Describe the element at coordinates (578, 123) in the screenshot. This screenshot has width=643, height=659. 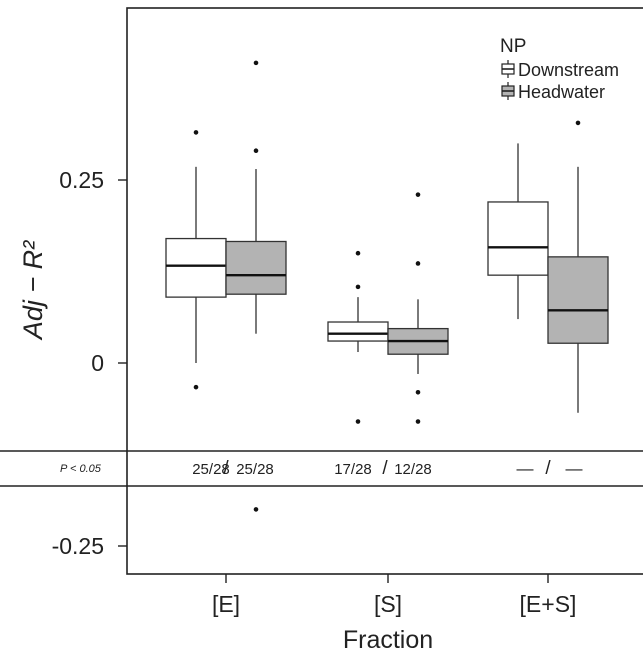
I see `box-headwater-es-outlier-point` at that location.